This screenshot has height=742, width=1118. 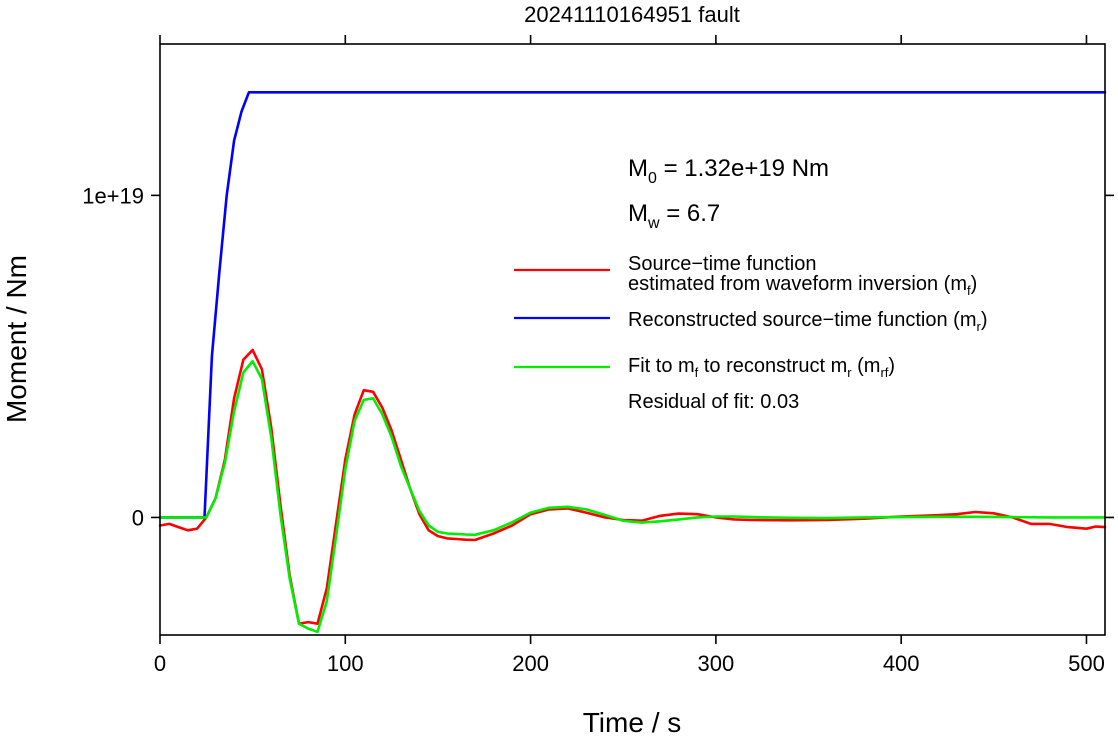 What do you see at coordinates (802, 285) in the screenshot?
I see `legend-label-mf-line2: estimated from waveform inversion (mf)` at bounding box center [802, 285].